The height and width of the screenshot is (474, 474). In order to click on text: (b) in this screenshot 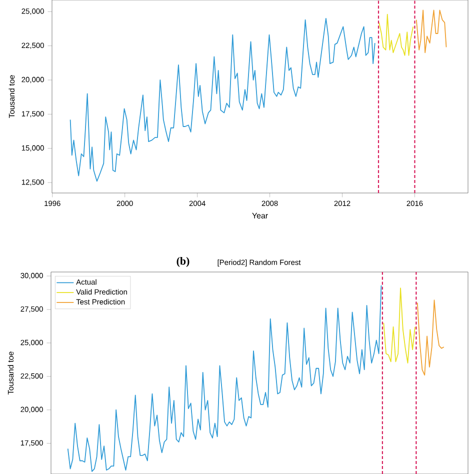, I will do `click(183, 262)`.